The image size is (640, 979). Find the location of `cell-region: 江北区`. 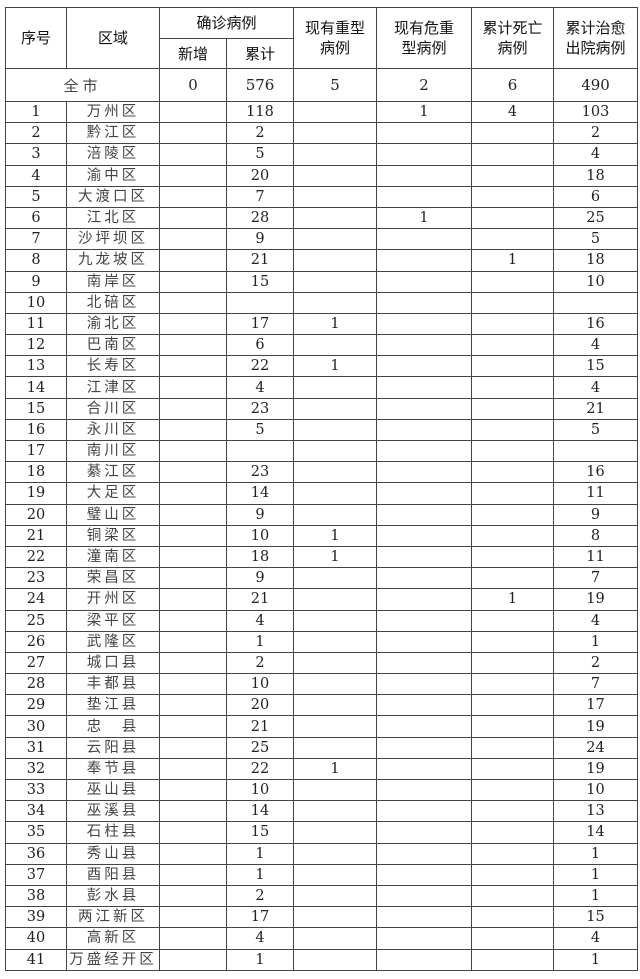

cell-region: 江北区 is located at coordinates (113, 218).